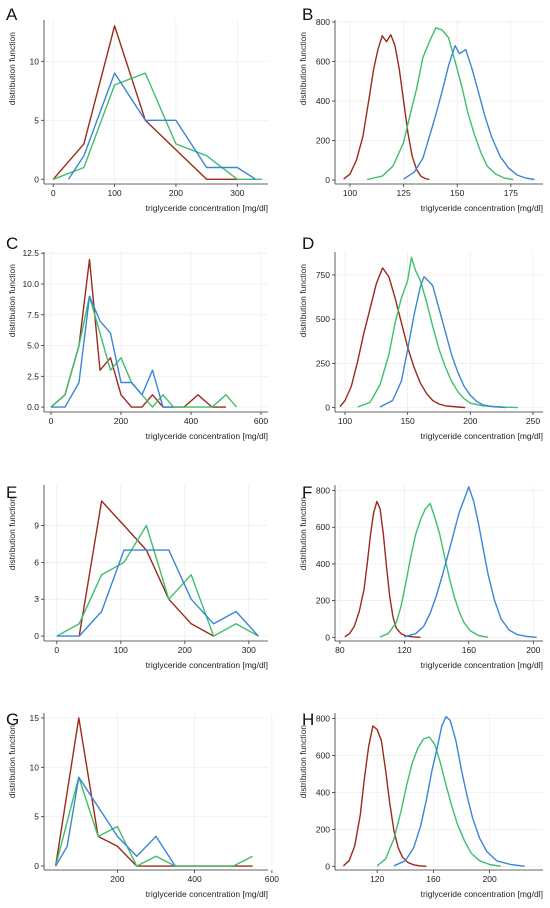 The height and width of the screenshot is (908, 550). I want to click on x-tick-label: 160, so click(433, 879).